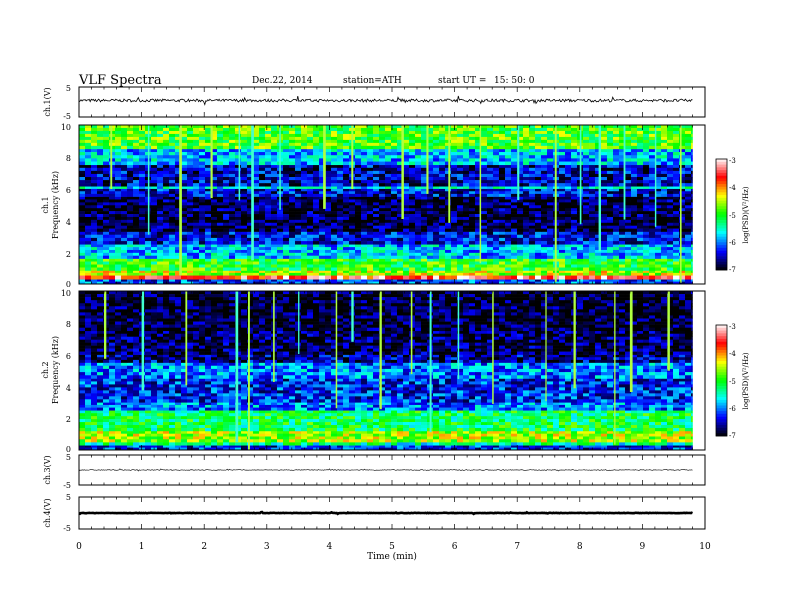 The width and height of the screenshot is (792, 612). I want to click on ch4-ytick-top: 5, so click(68, 497).